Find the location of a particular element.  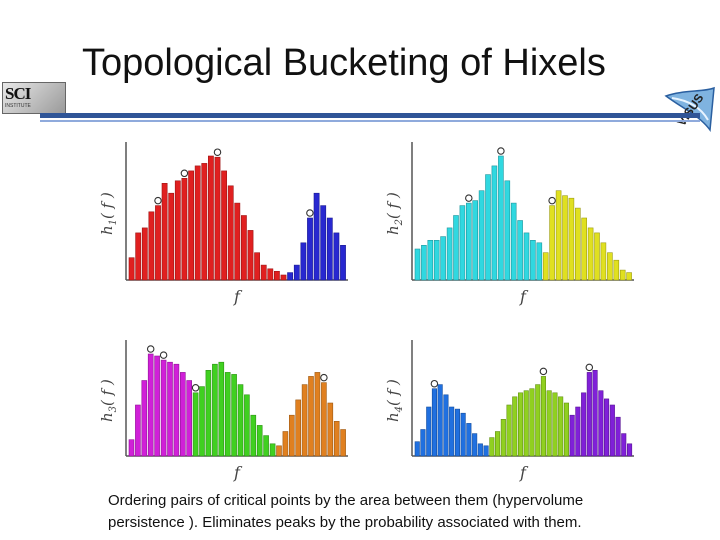

y-axis-label-tail: ( f ) is located at coordinates (107, 392).